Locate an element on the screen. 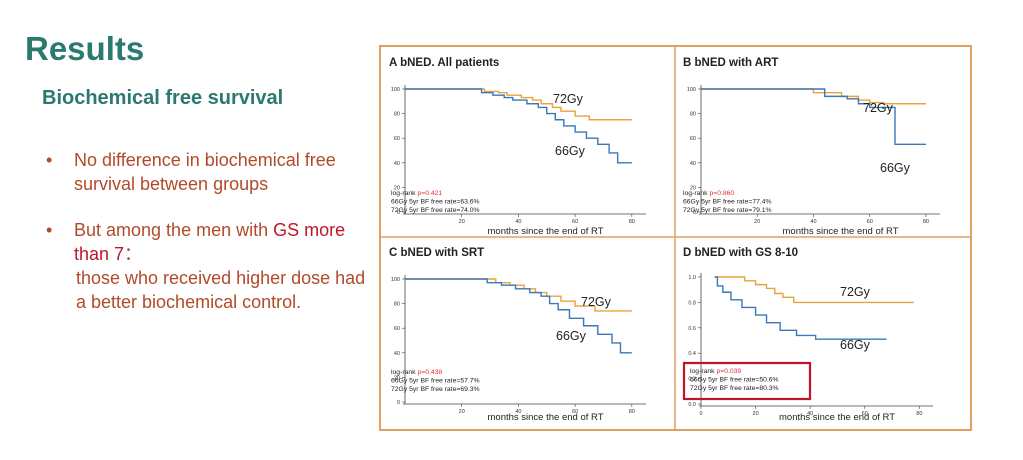 The width and height of the screenshot is (1023, 460). legend-stat: 66Gy 5yr BF free rate=63.6% is located at coordinates (435, 202).